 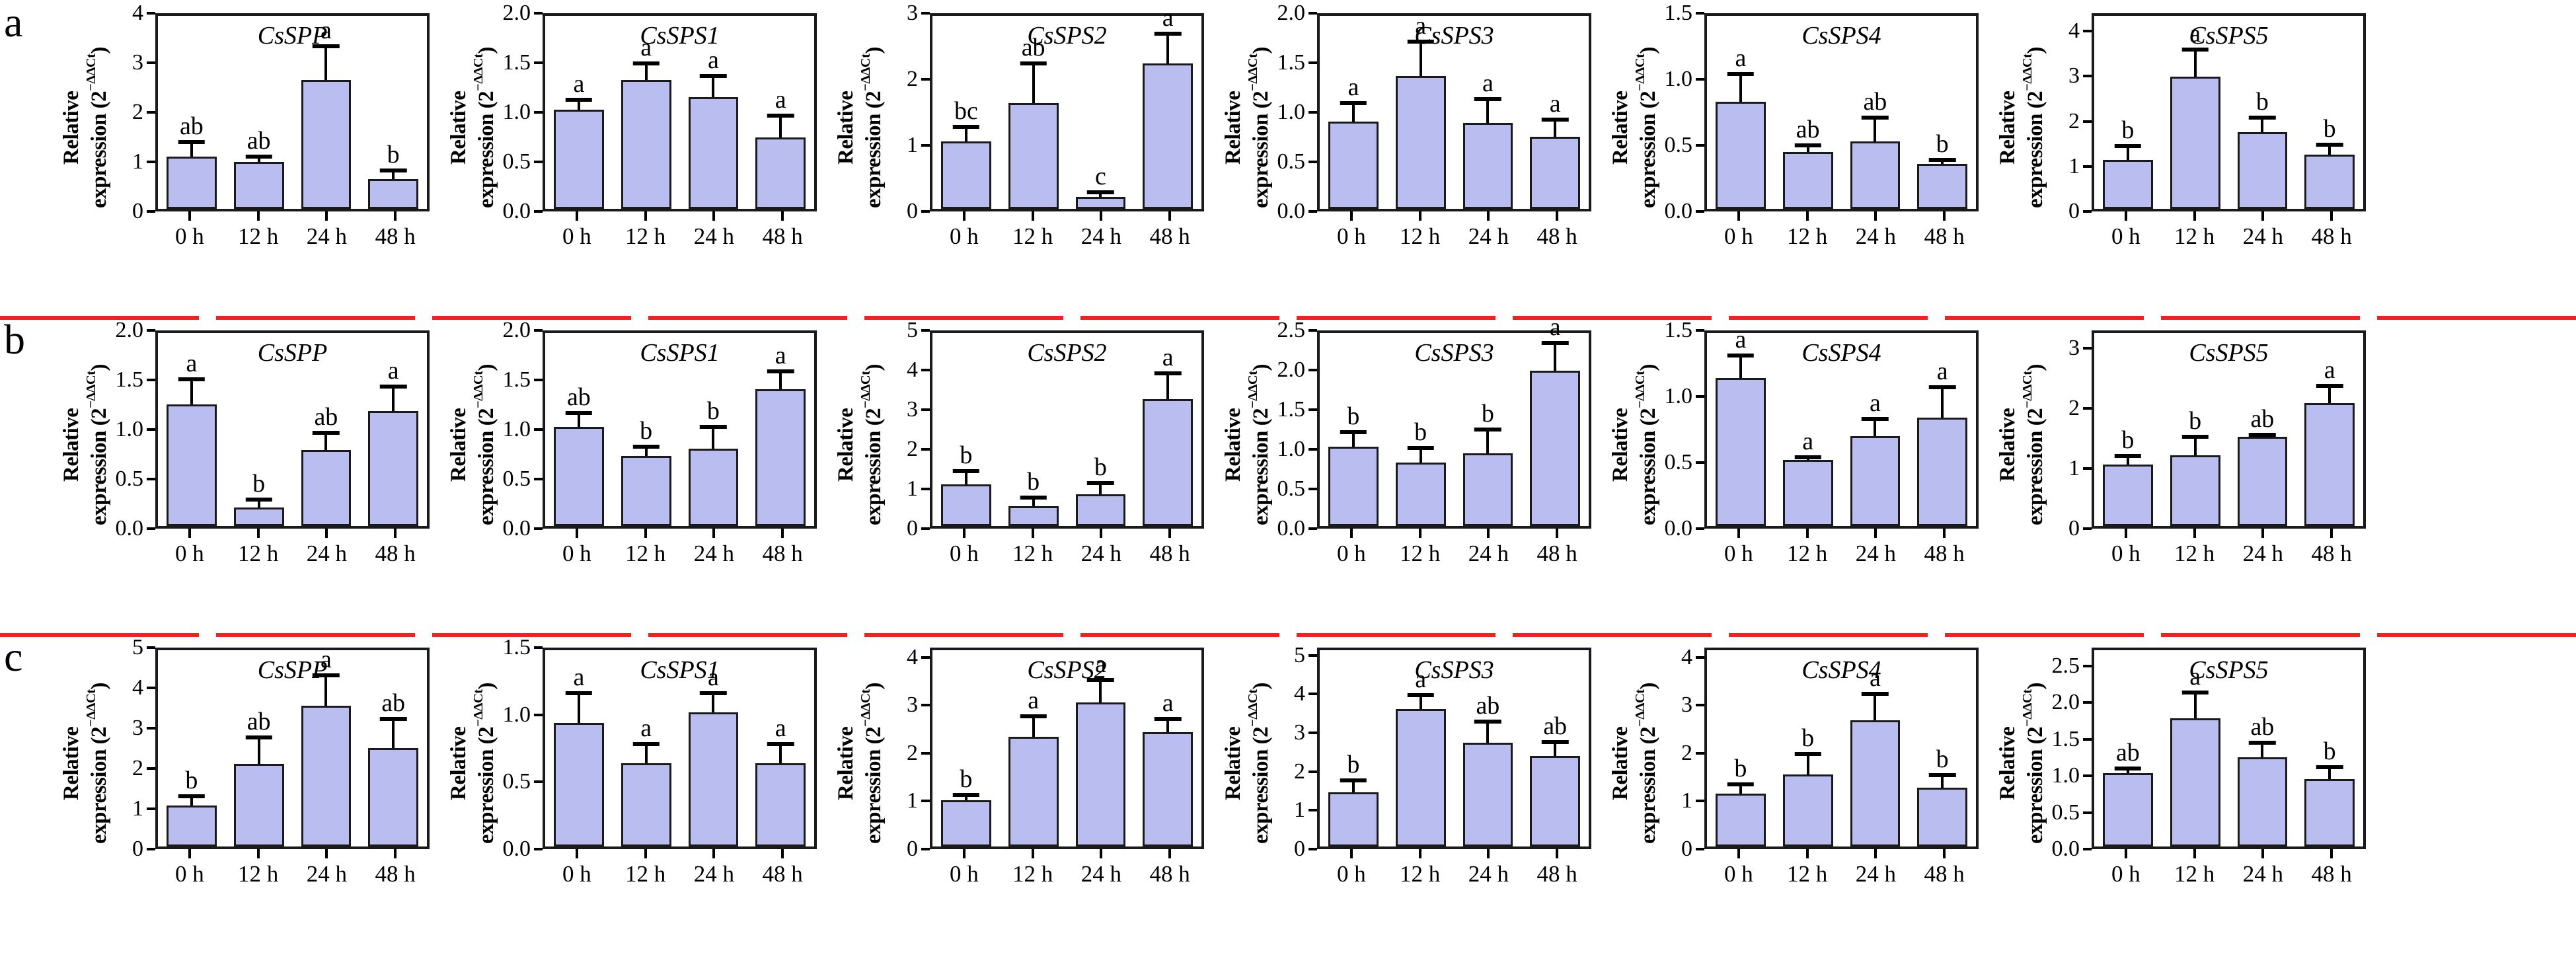 What do you see at coordinates (1100, 186) in the screenshot?
I see `bar: c` at bounding box center [1100, 186].